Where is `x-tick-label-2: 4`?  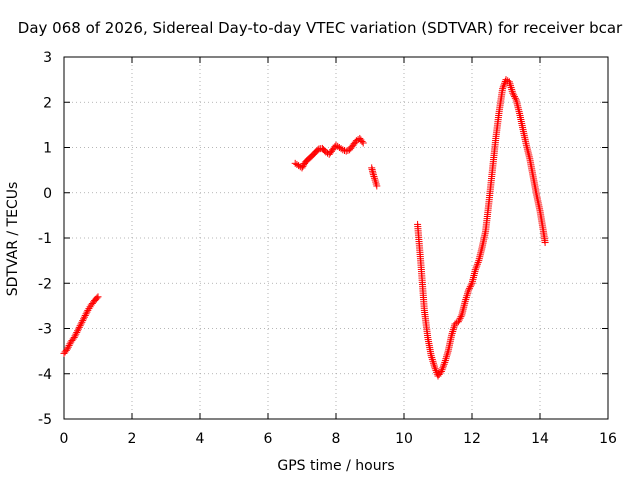 x-tick-label-2: 4 is located at coordinates (200, 439).